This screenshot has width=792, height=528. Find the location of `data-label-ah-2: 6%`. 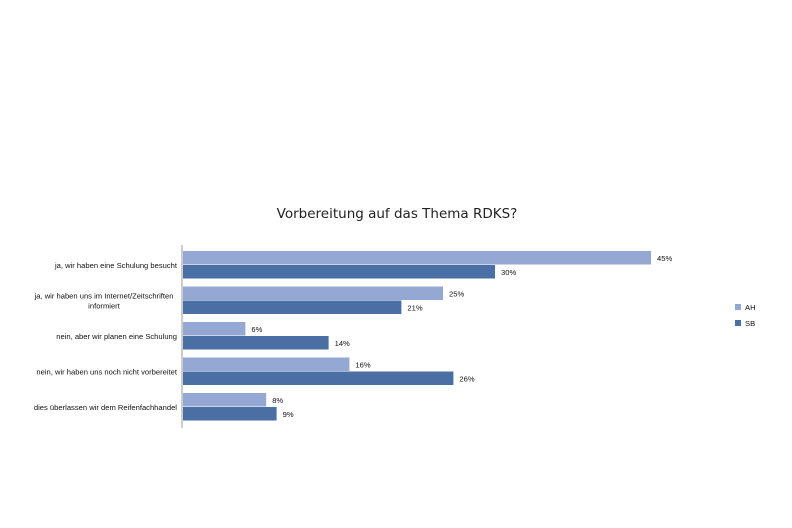

data-label-ah-2: 6% is located at coordinates (256, 329).